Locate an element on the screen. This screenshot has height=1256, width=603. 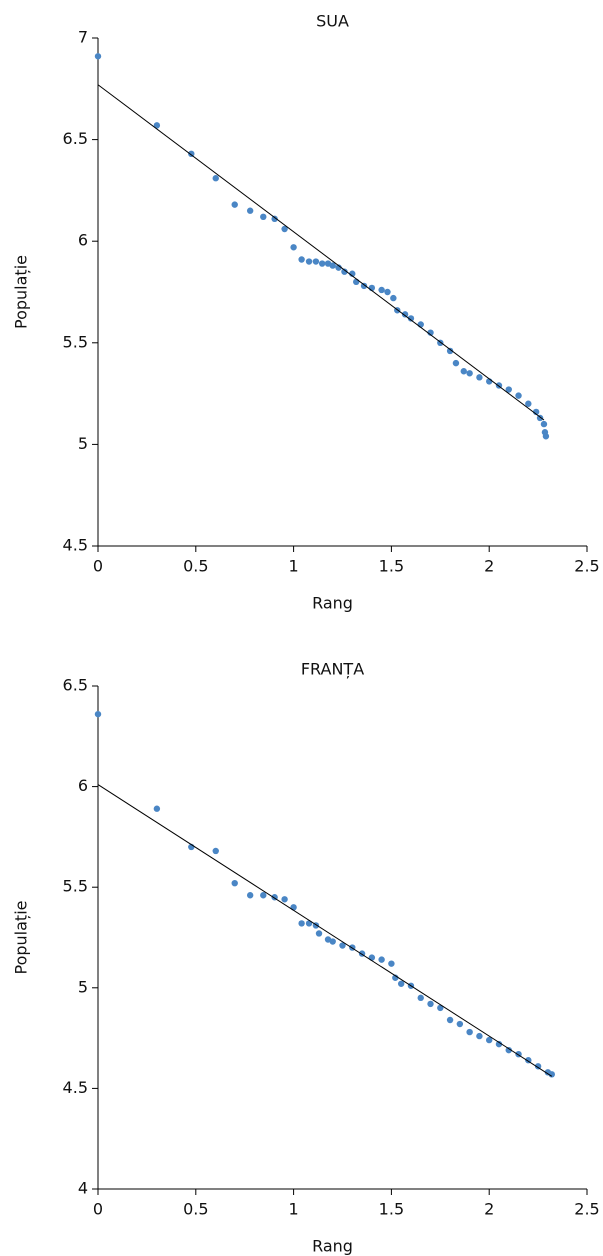
chart-title: SUA is located at coordinates (332, 21).